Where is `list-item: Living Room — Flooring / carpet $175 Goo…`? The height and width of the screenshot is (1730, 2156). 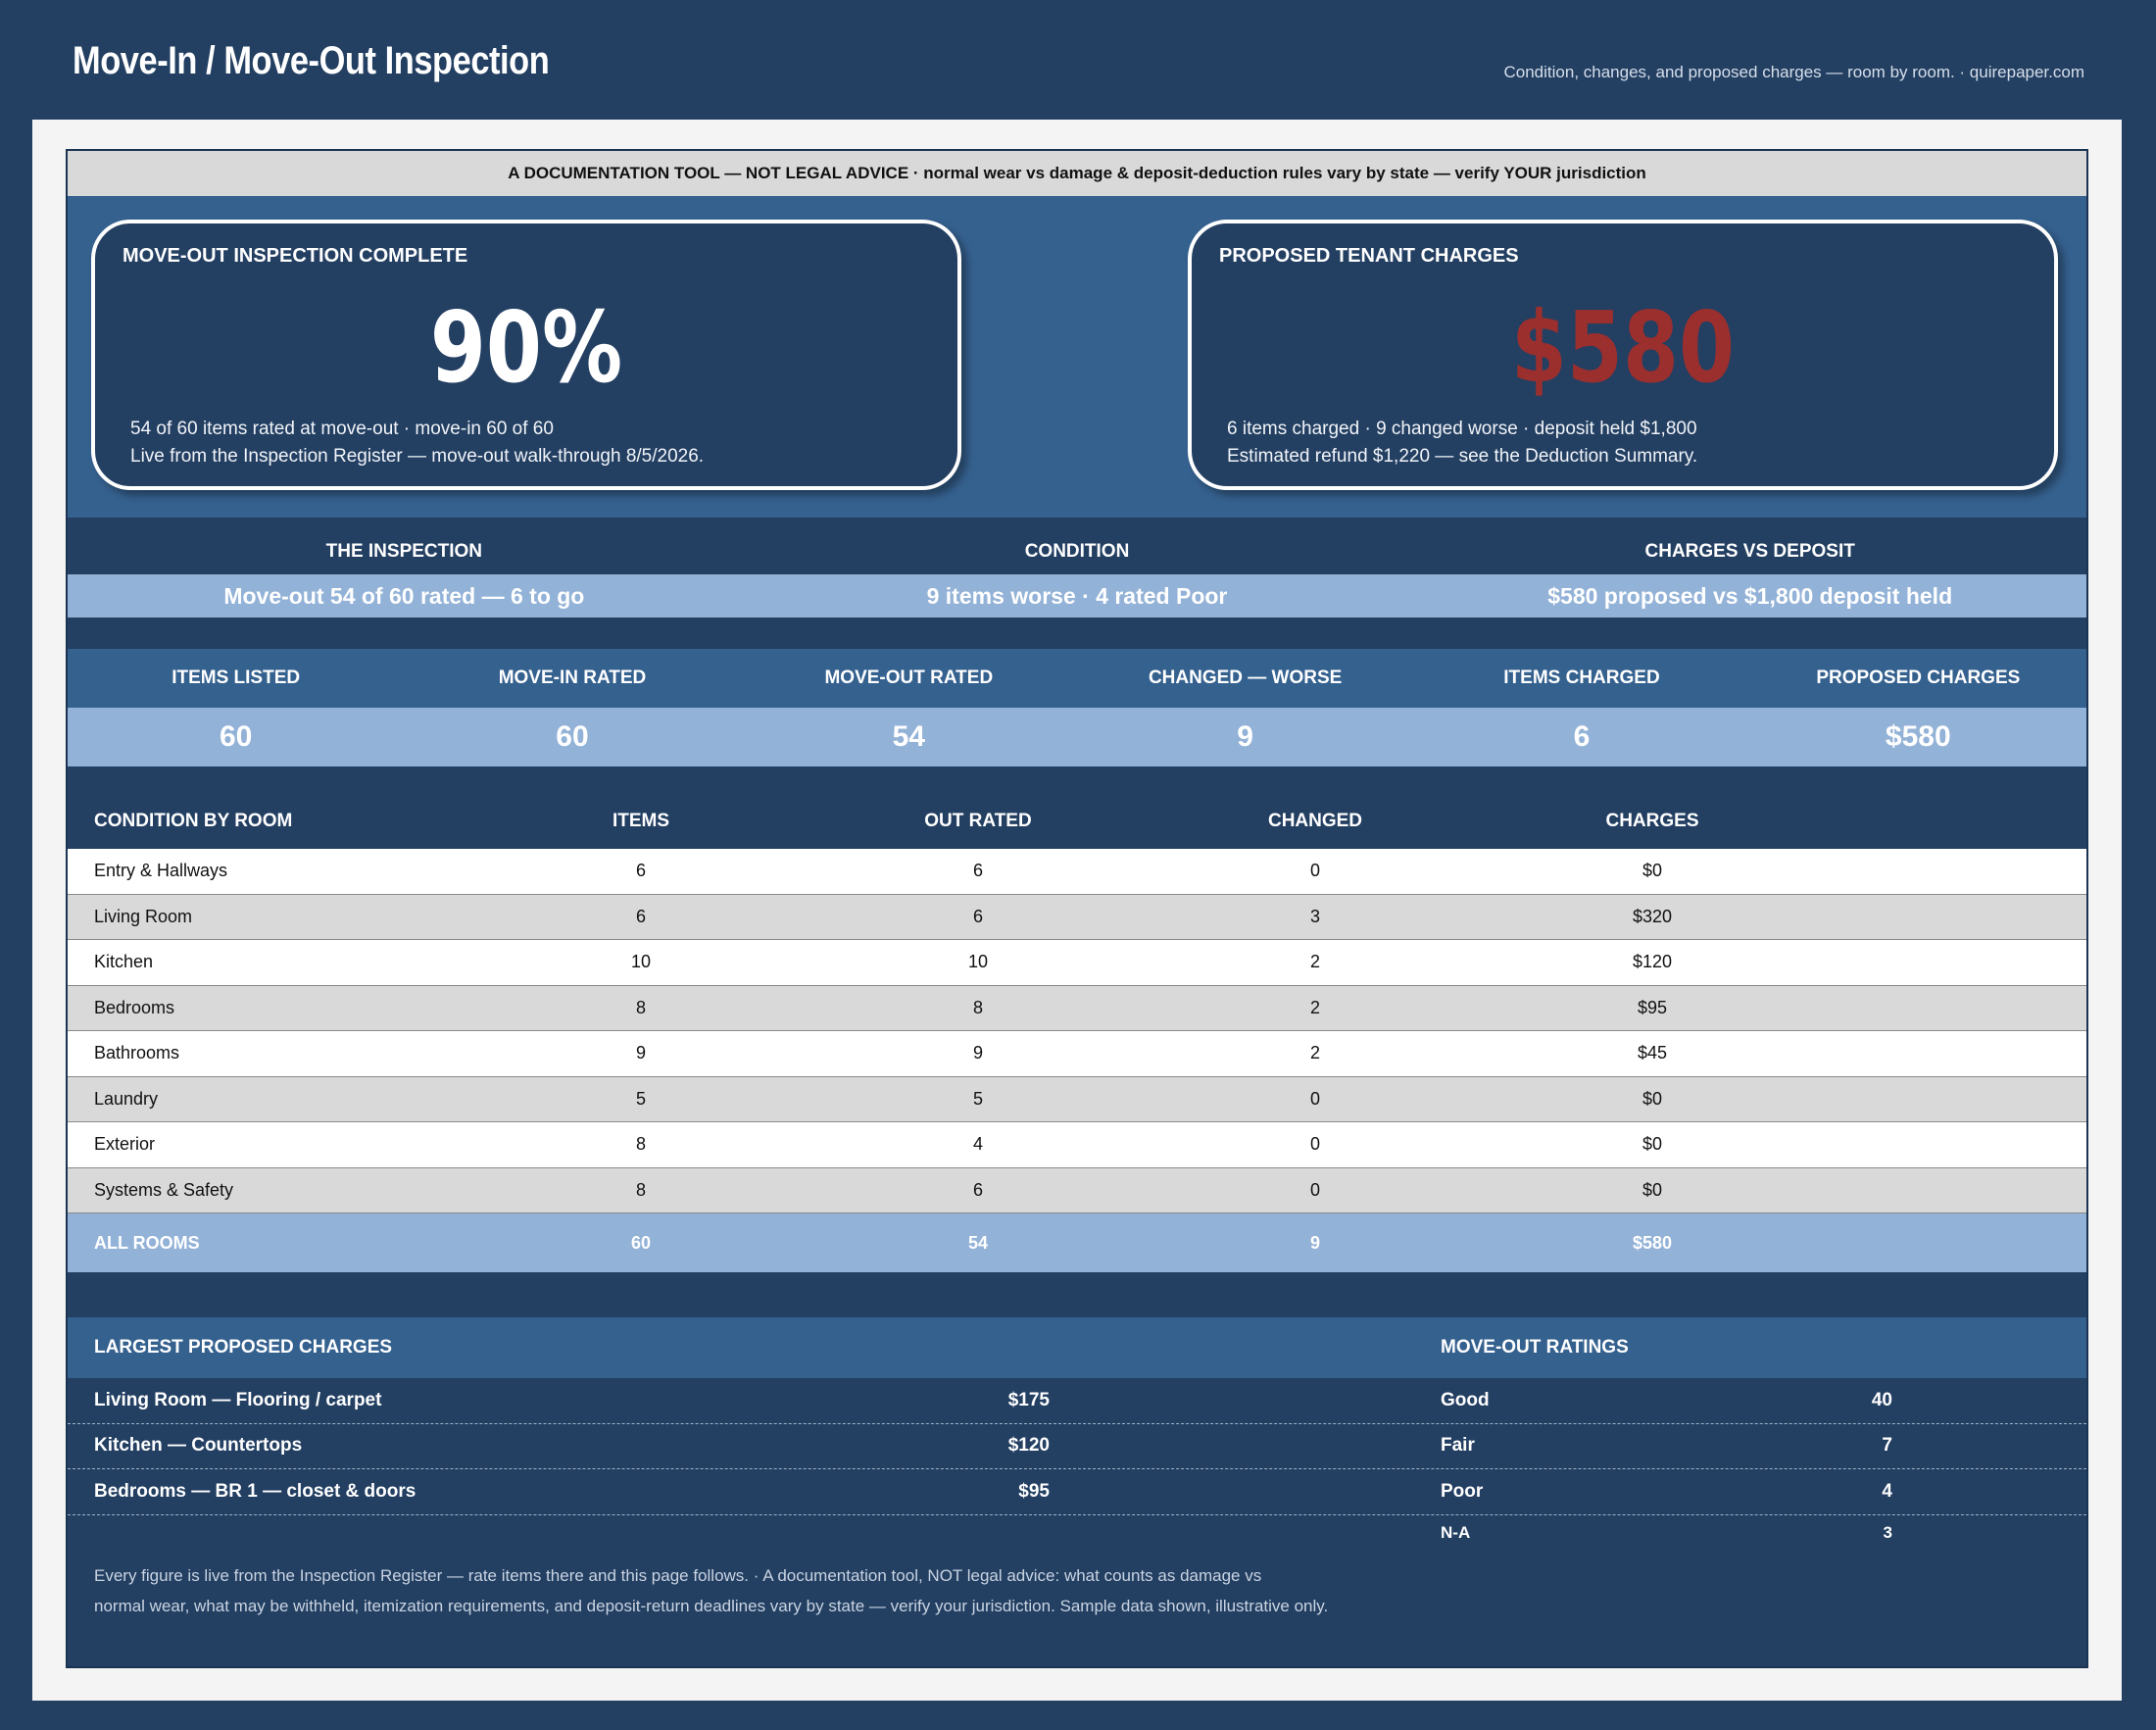 list-item: Living Room — Flooring / carpet $175 Goo… is located at coordinates (1077, 1401).